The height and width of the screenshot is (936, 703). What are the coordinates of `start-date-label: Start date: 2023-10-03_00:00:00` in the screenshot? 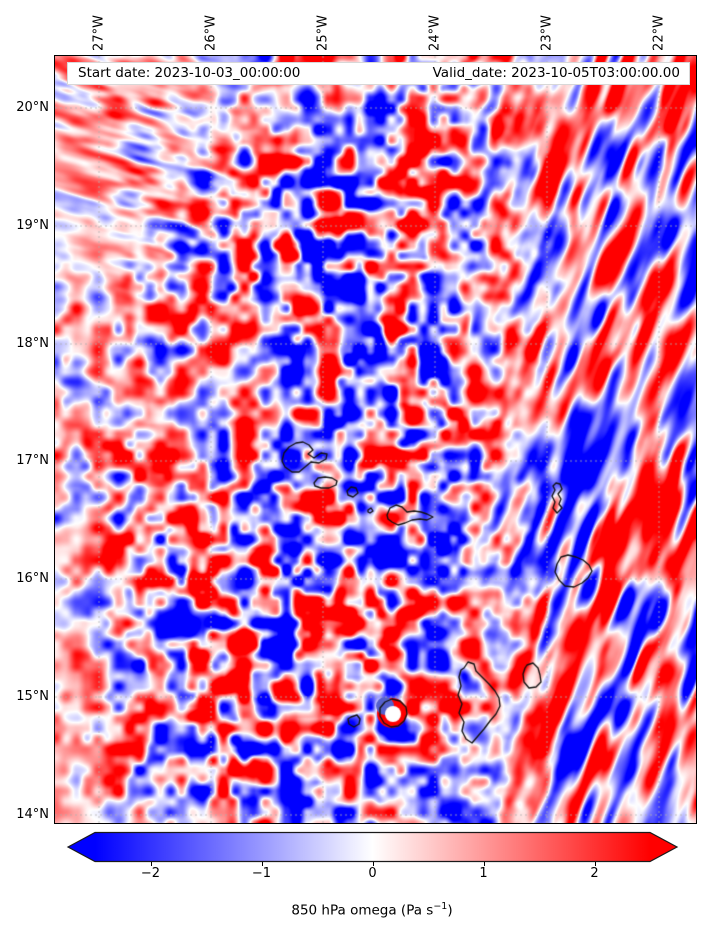 It's located at (189, 72).